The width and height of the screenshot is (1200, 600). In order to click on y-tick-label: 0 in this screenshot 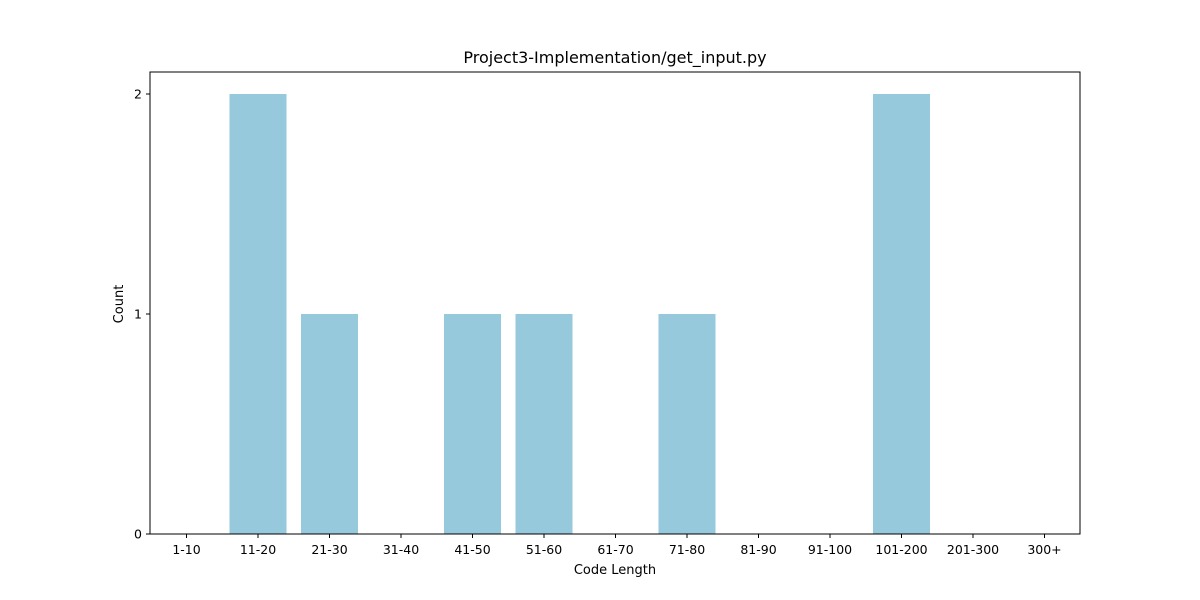, I will do `click(138, 534)`.